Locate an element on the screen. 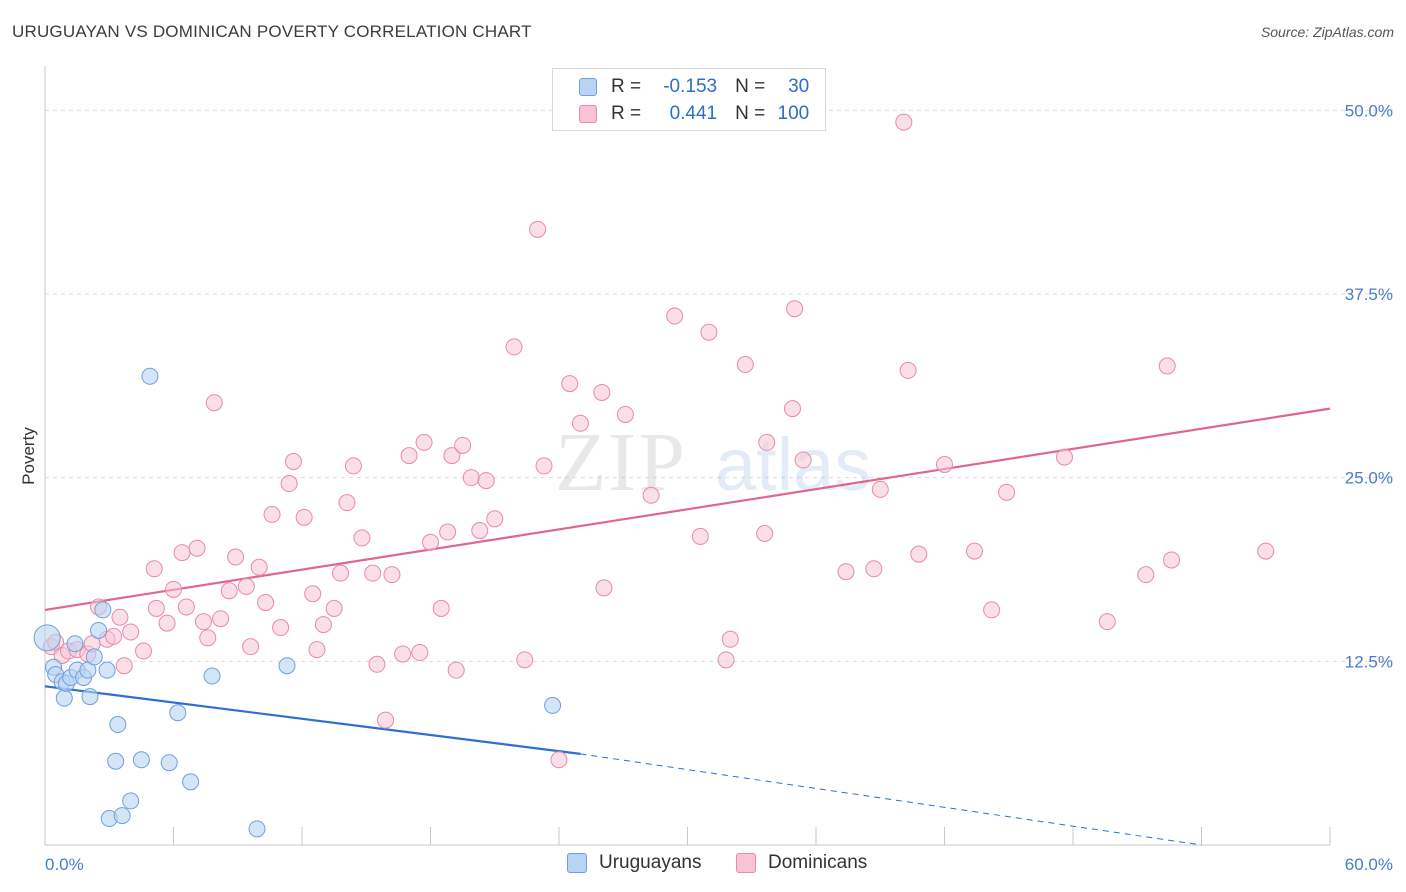 The height and width of the screenshot is (892, 1406). legend-row-dominicans: R = 0.441 N = 100 is located at coordinates (681, 114).